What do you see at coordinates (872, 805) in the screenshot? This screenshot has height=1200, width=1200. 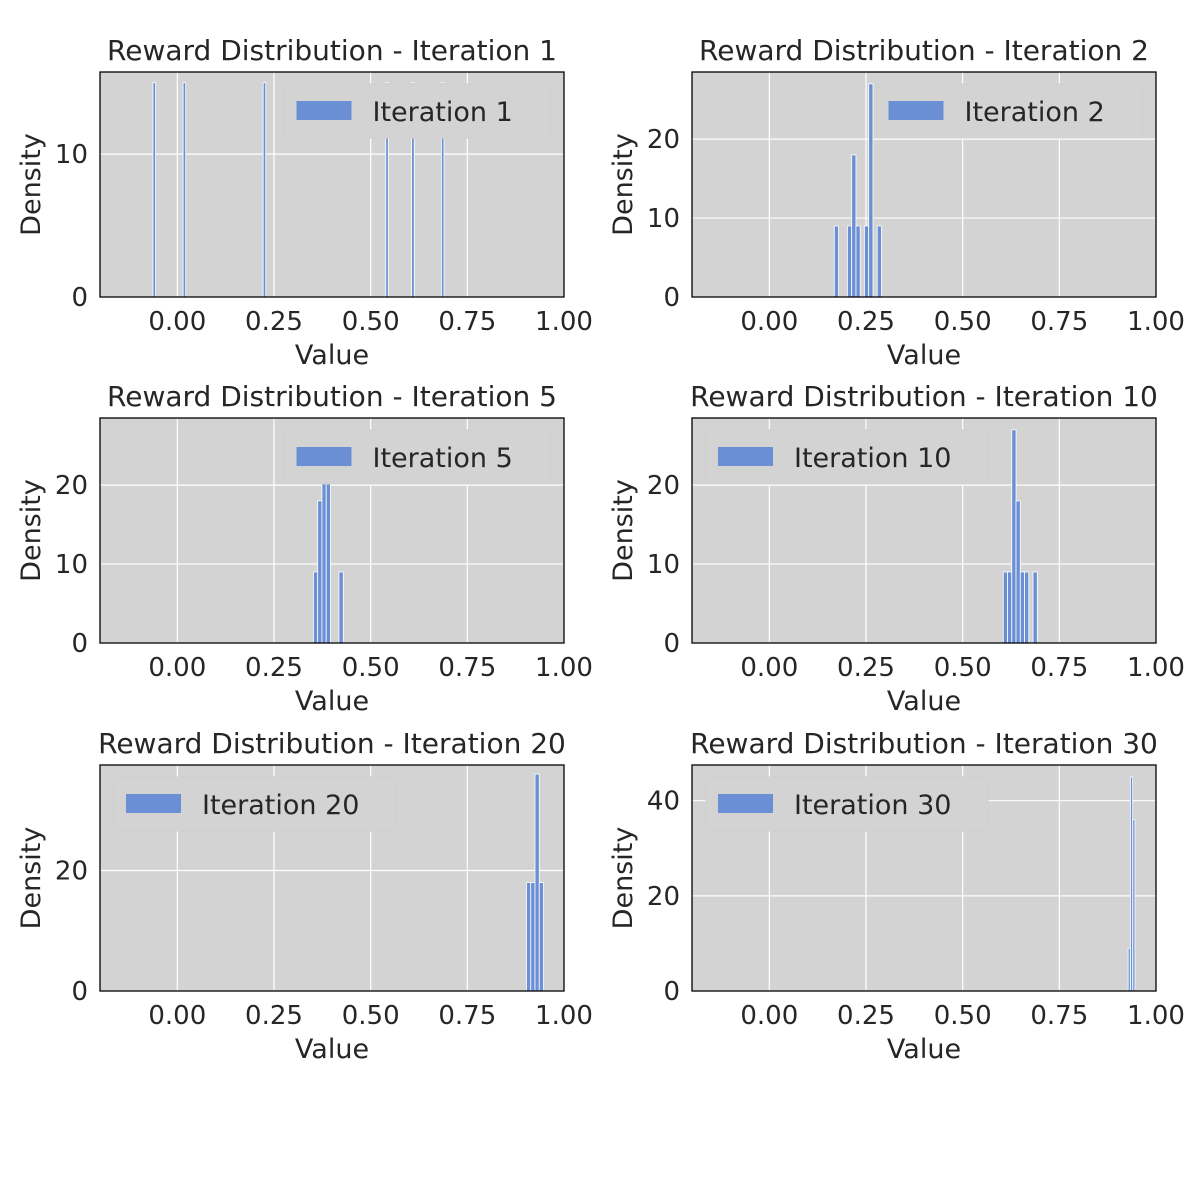 I see `legend-label: Iteration 30` at bounding box center [872, 805].